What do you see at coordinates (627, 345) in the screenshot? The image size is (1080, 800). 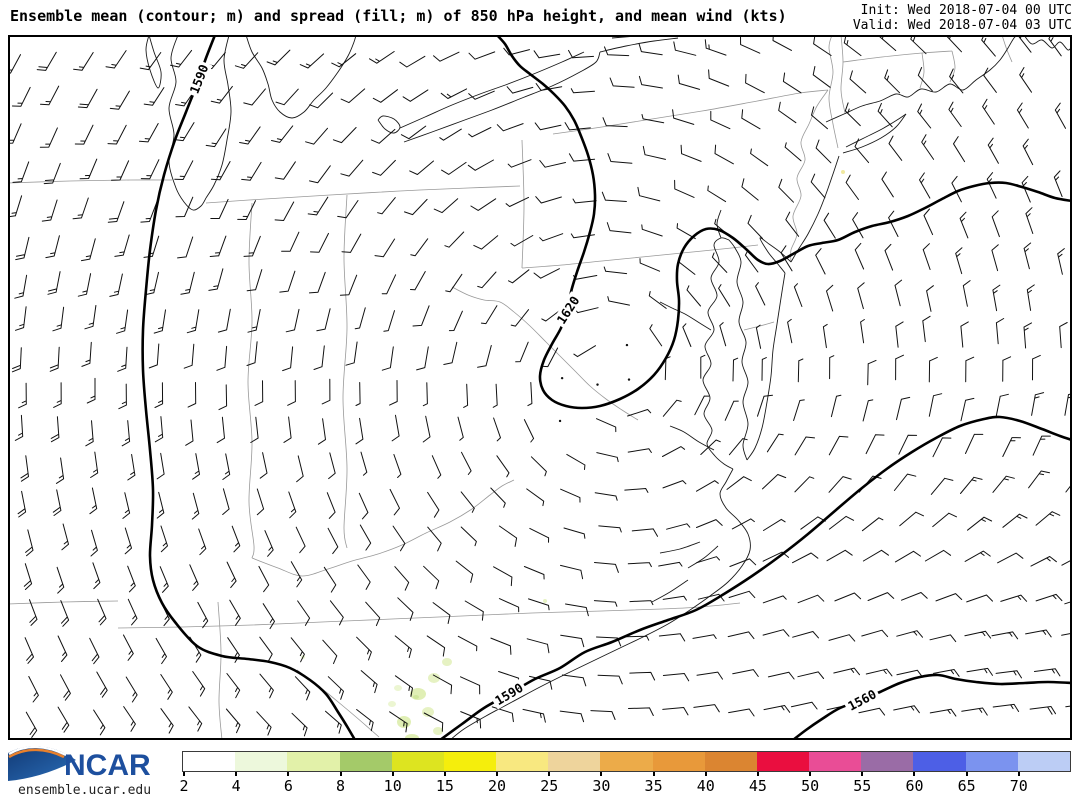 I see `calm-dot` at bounding box center [627, 345].